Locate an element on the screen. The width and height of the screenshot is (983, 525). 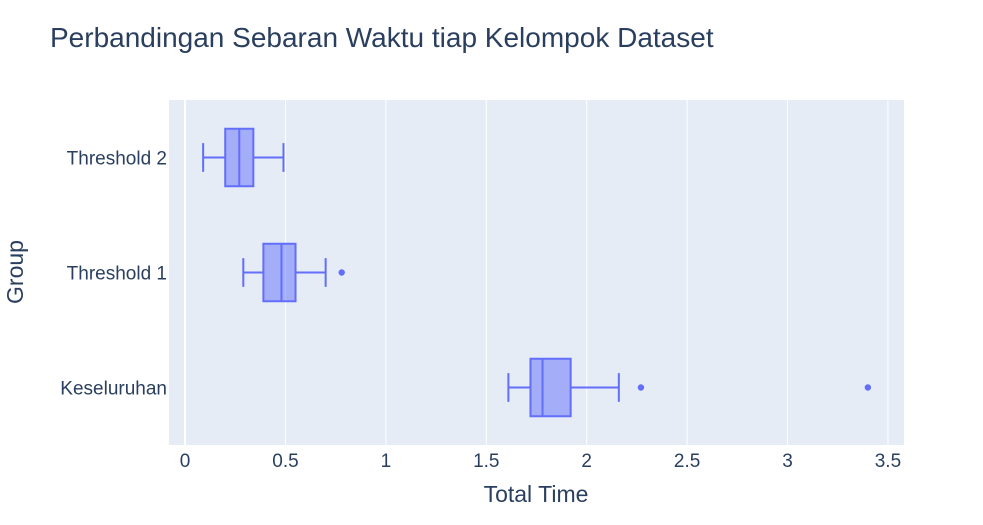
box-keseluruhan is located at coordinates (689, 387).